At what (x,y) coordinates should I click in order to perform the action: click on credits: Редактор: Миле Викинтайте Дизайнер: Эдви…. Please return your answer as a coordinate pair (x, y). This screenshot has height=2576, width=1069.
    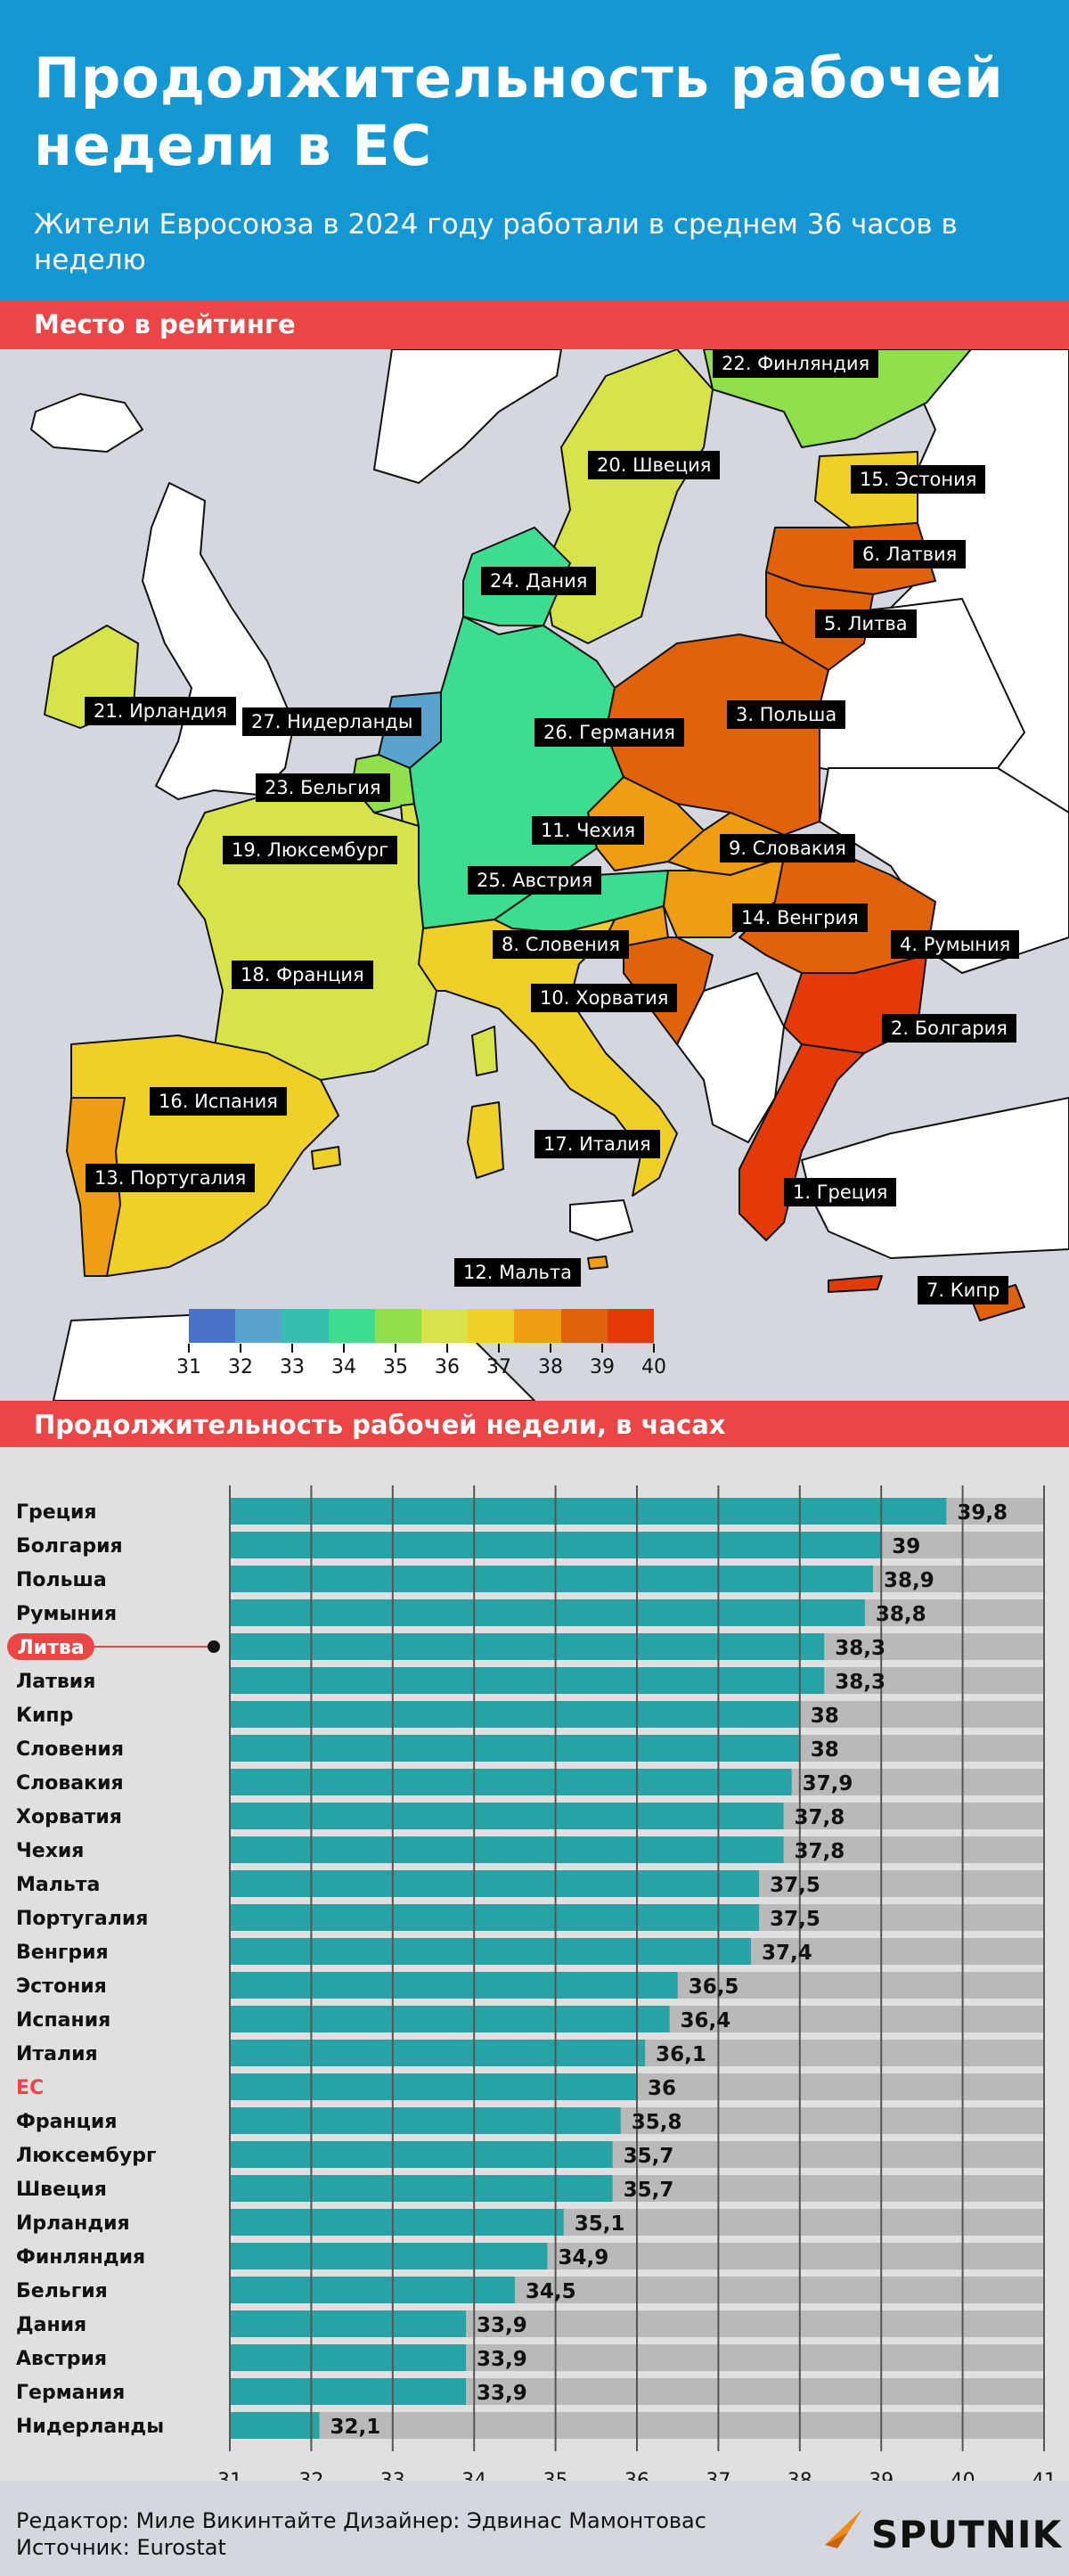
    Looking at the image, I should click on (361, 2534).